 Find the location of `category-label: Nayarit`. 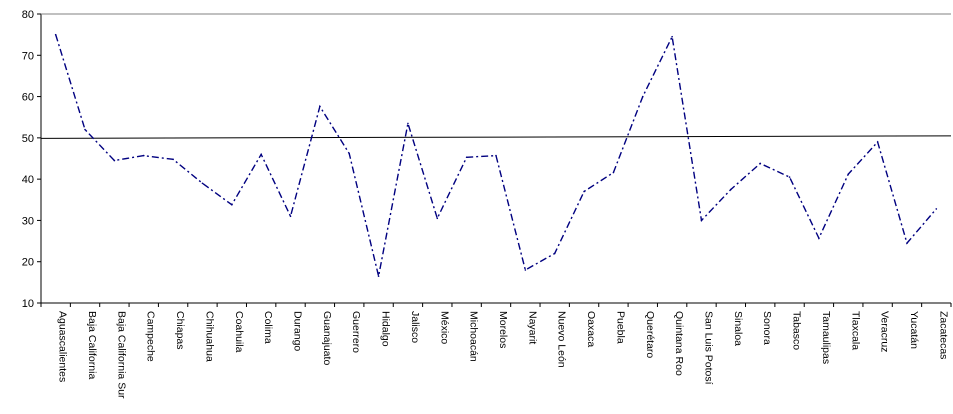

category-label: Nayarit is located at coordinates (532, 327).